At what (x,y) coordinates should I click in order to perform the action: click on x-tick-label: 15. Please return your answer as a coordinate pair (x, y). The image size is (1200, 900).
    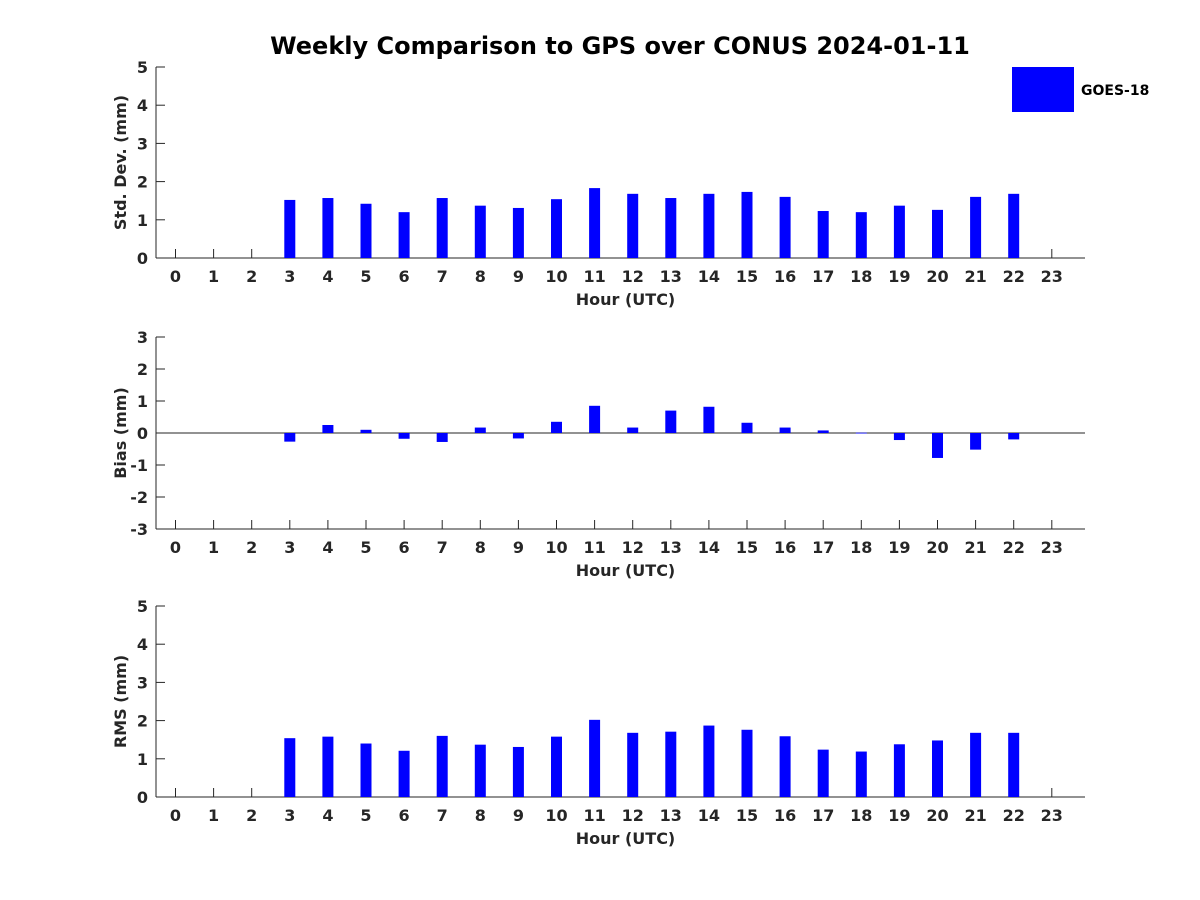
    Looking at the image, I should click on (747, 547).